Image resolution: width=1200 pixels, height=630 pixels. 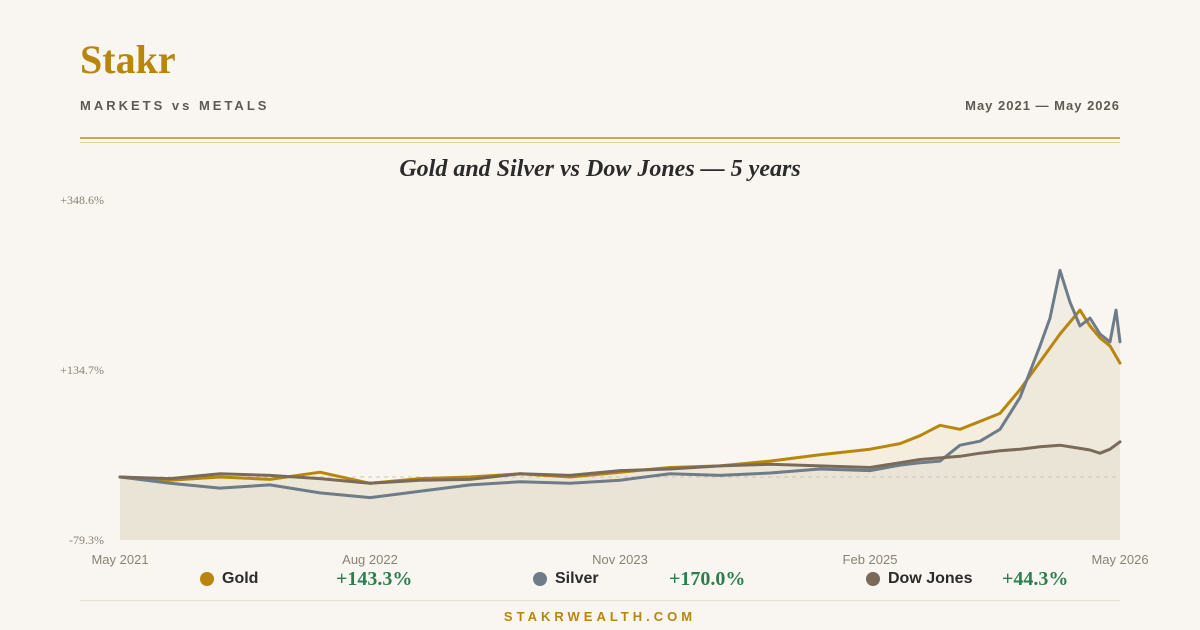 I want to click on dow-dot-icon, so click(x=873, y=579).